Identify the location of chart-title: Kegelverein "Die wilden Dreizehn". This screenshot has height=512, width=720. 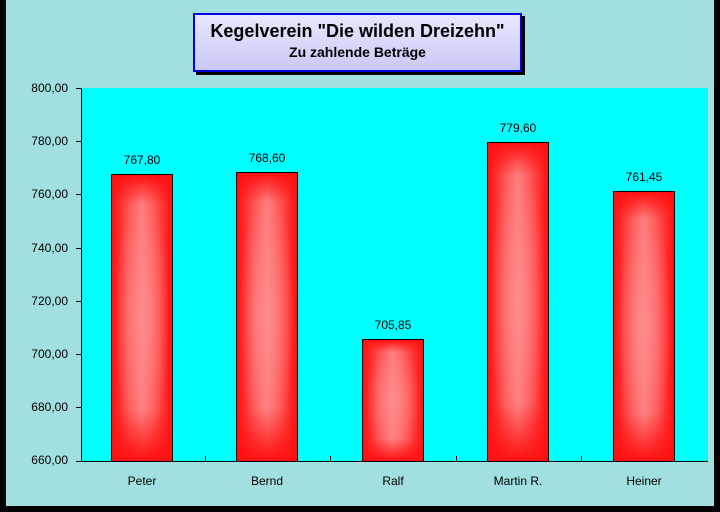
(357, 31).